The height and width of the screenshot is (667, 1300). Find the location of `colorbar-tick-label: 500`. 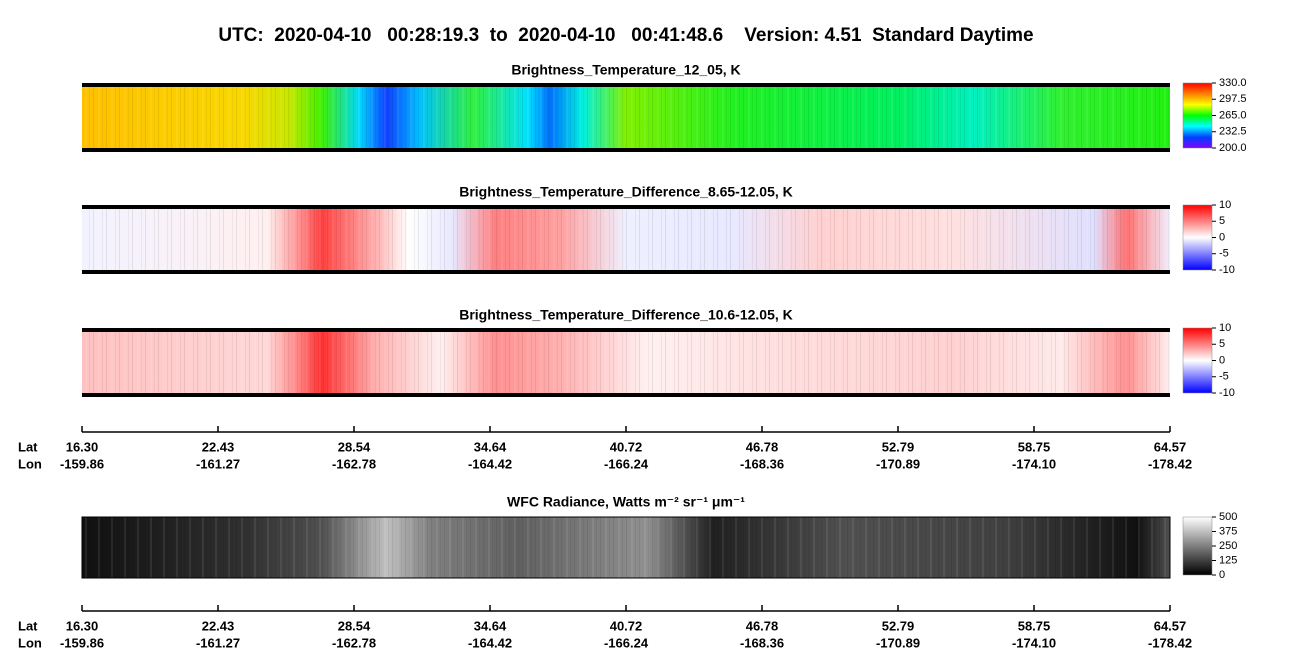

colorbar-tick-label: 500 is located at coordinates (1228, 517).